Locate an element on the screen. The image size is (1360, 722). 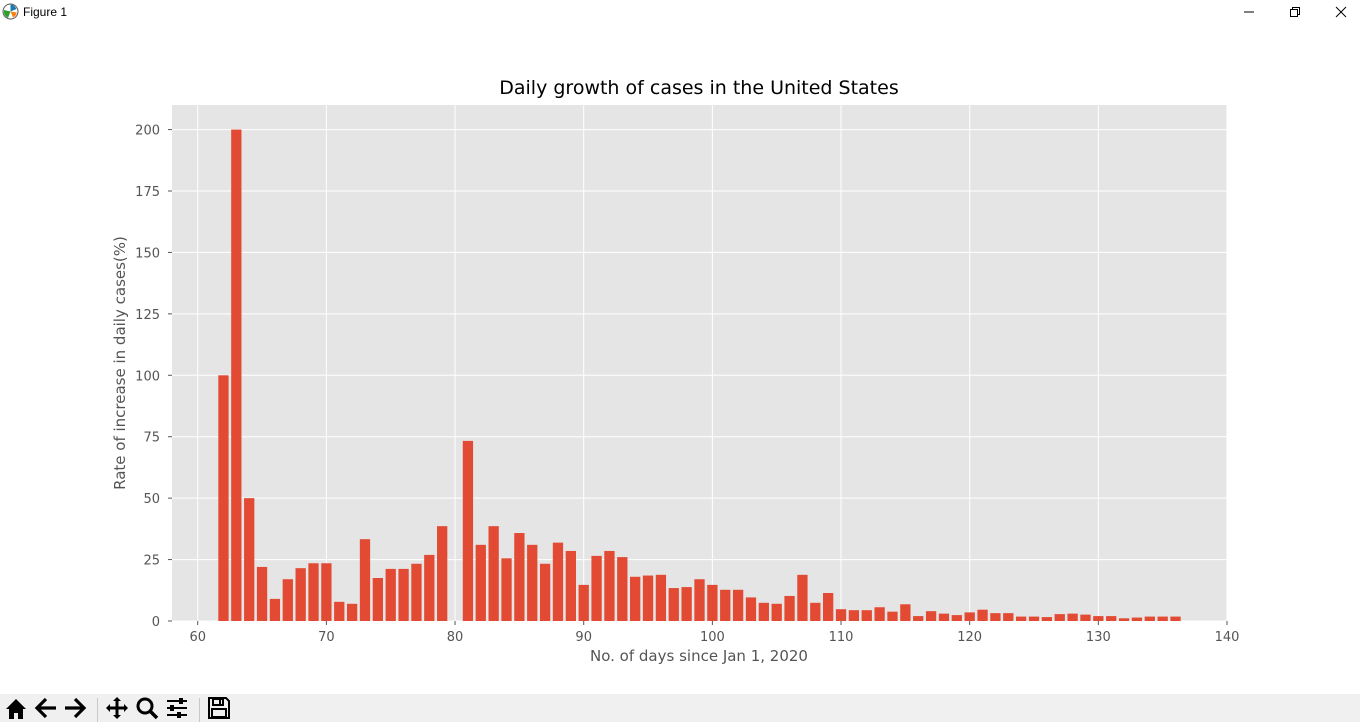
home-icon is located at coordinates (16, 709).